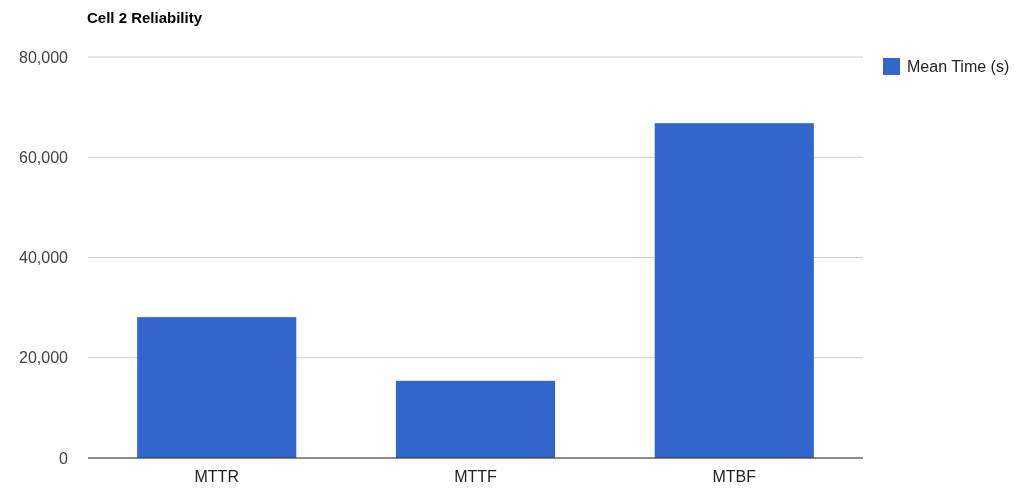 The width and height of the screenshot is (1034, 490). What do you see at coordinates (64, 458) in the screenshot?
I see `y-tick-label: 0` at bounding box center [64, 458].